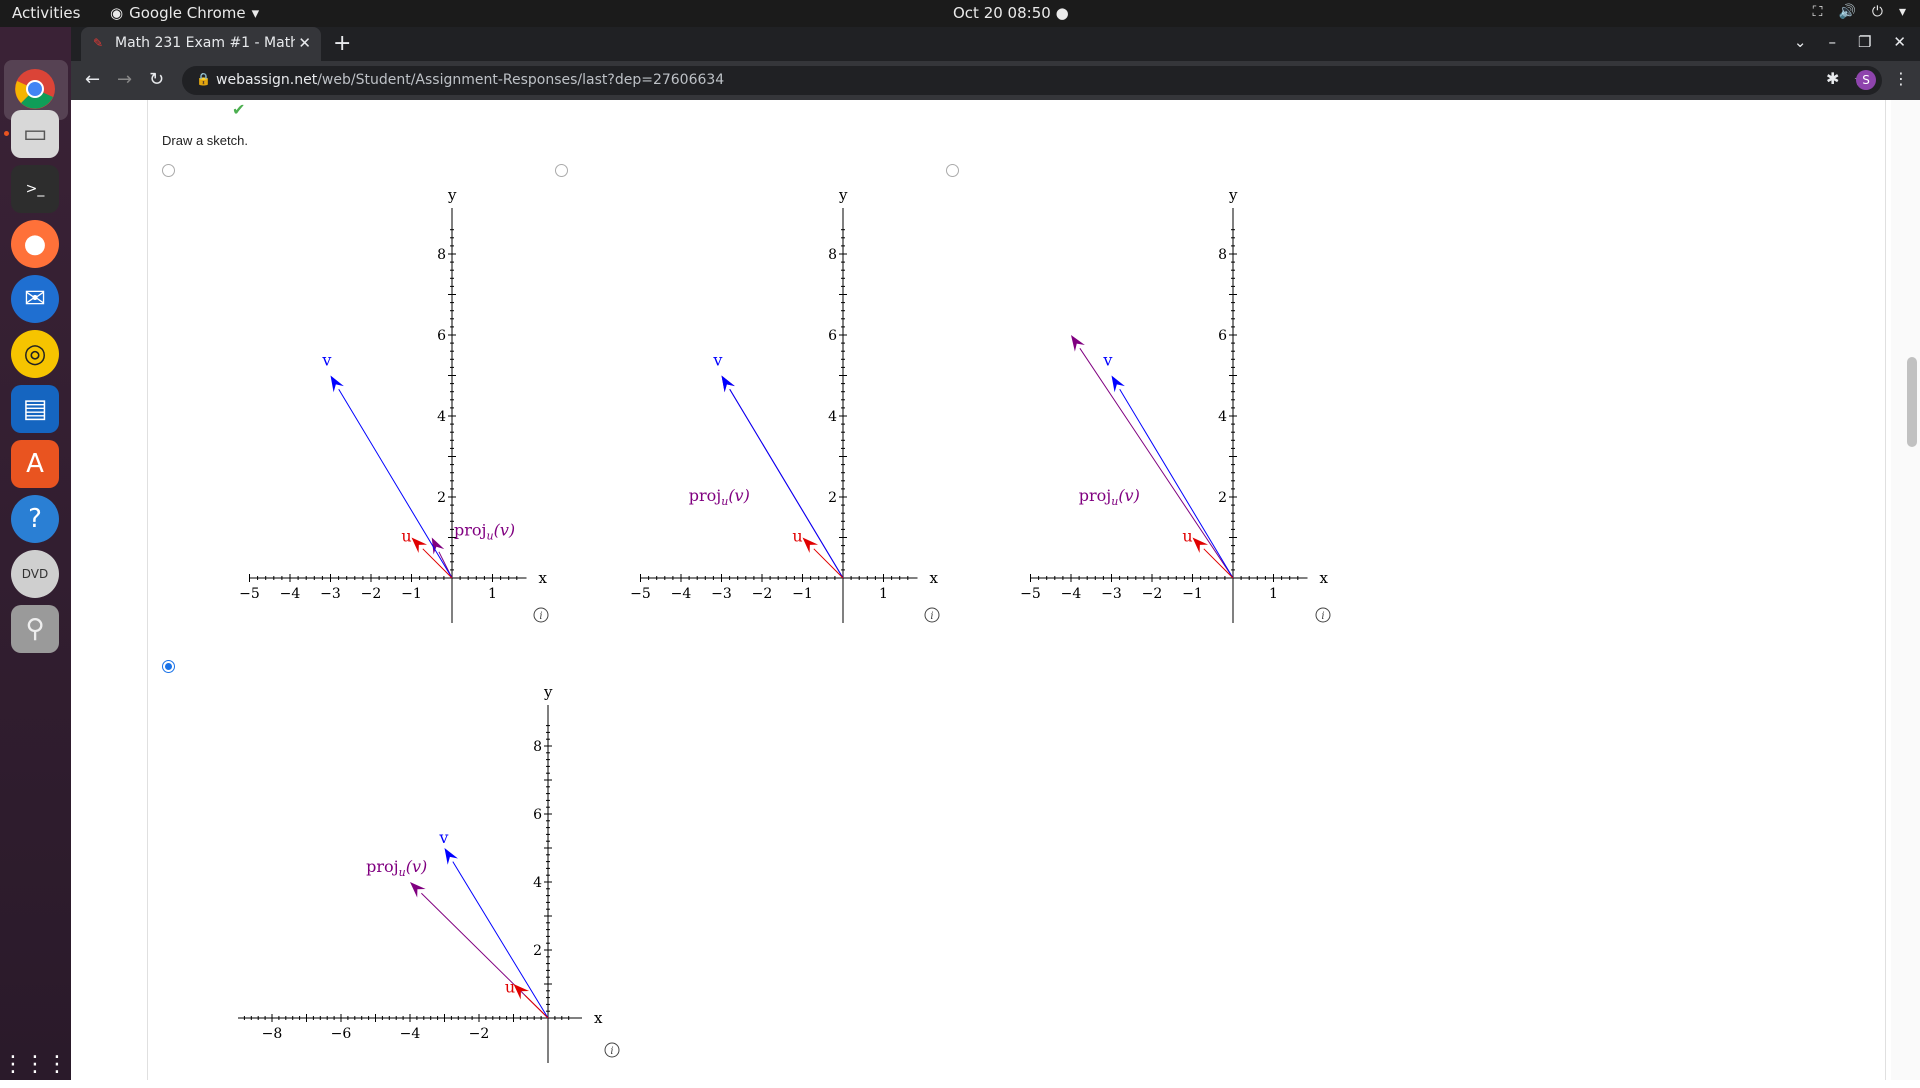 This screenshot has width=1920, height=1088. I want to click on system-tray: ⛶ 🔊 ⏻ ▾, so click(1859, 12).